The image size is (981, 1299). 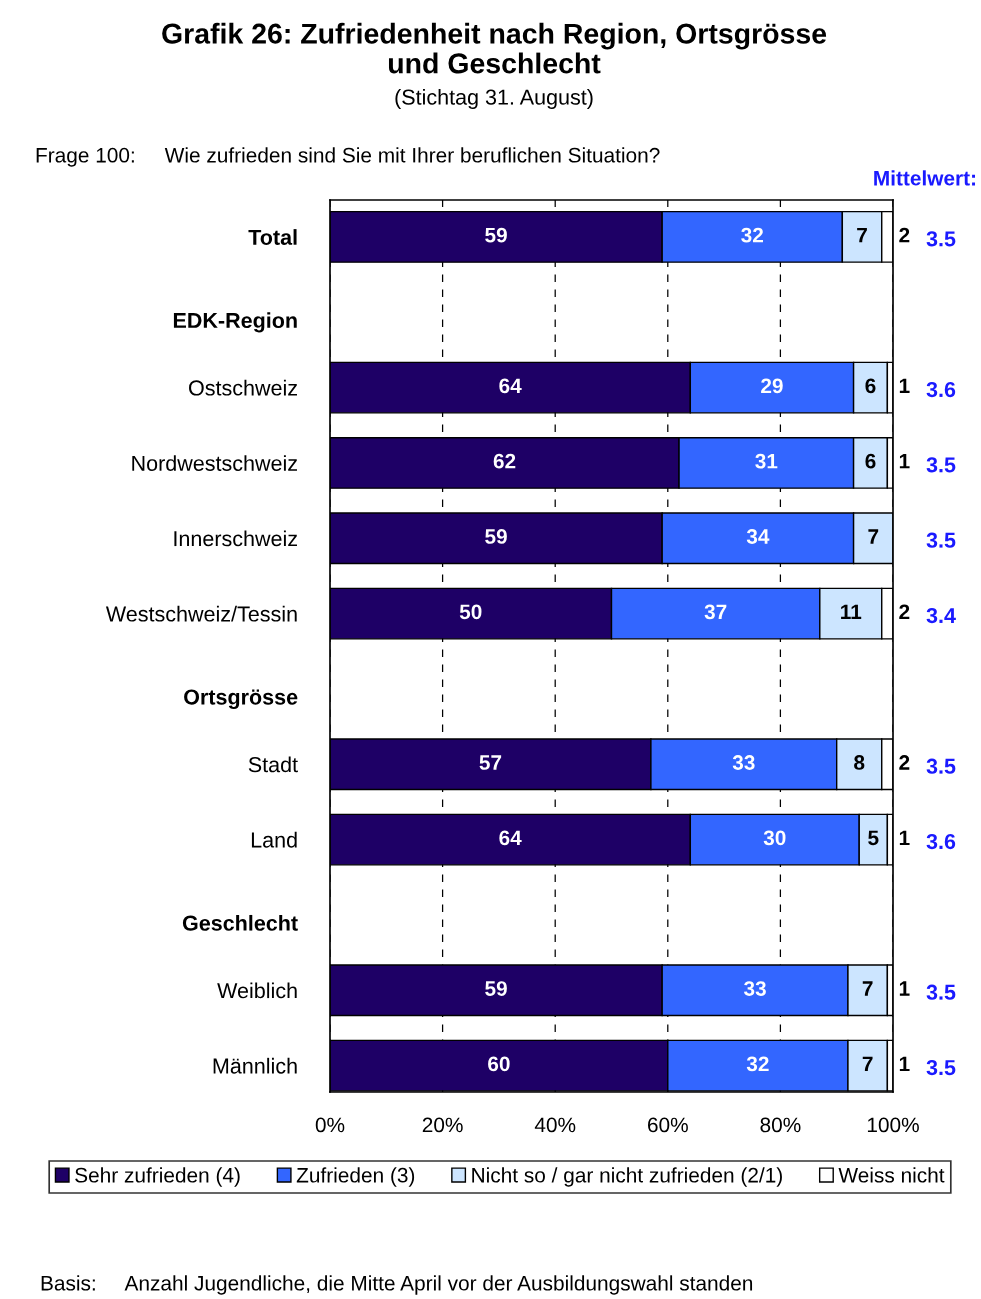 What do you see at coordinates (891, 1175) in the screenshot?
I see `legend-label: Weiss nicht` at bounding box center [891, 1175].